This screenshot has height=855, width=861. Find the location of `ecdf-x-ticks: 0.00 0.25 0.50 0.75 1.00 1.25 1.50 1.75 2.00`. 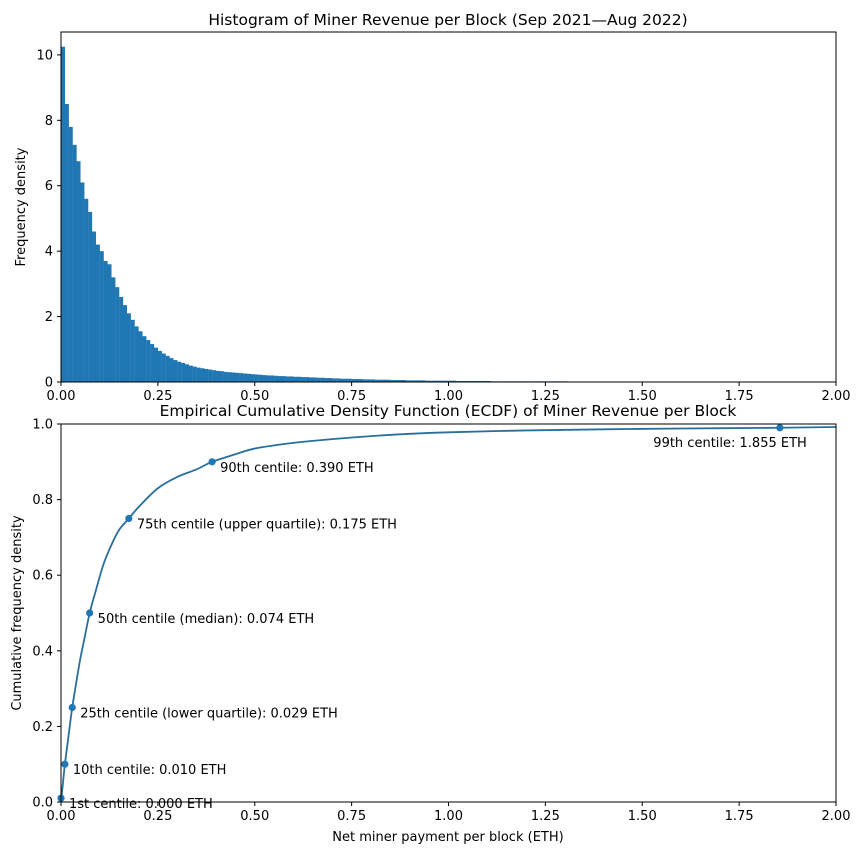

ecdf-x-ticks: 0.00 0.25 0.50 0.75 1.00 1.25 1.50 1.75 2.00 is located at coordinates (449, 813).